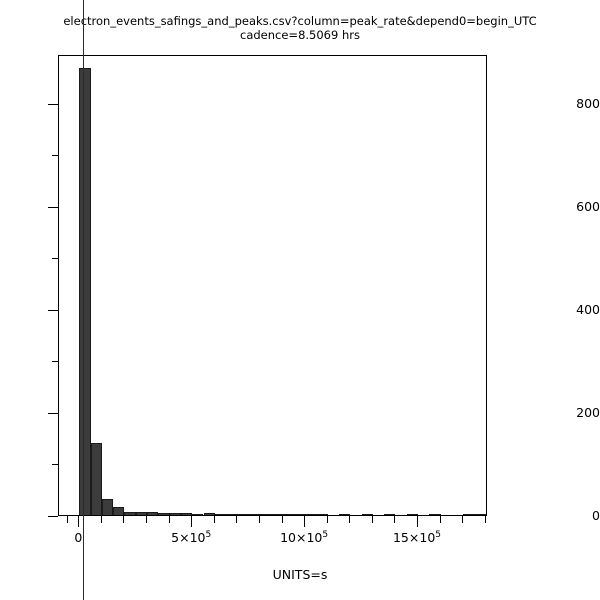 The image size is (600, 600). What do you see at coordinates (588, 309) in the screenshot?
I see `y-axis-tick-label: 400` at bounding box center [588, 309].